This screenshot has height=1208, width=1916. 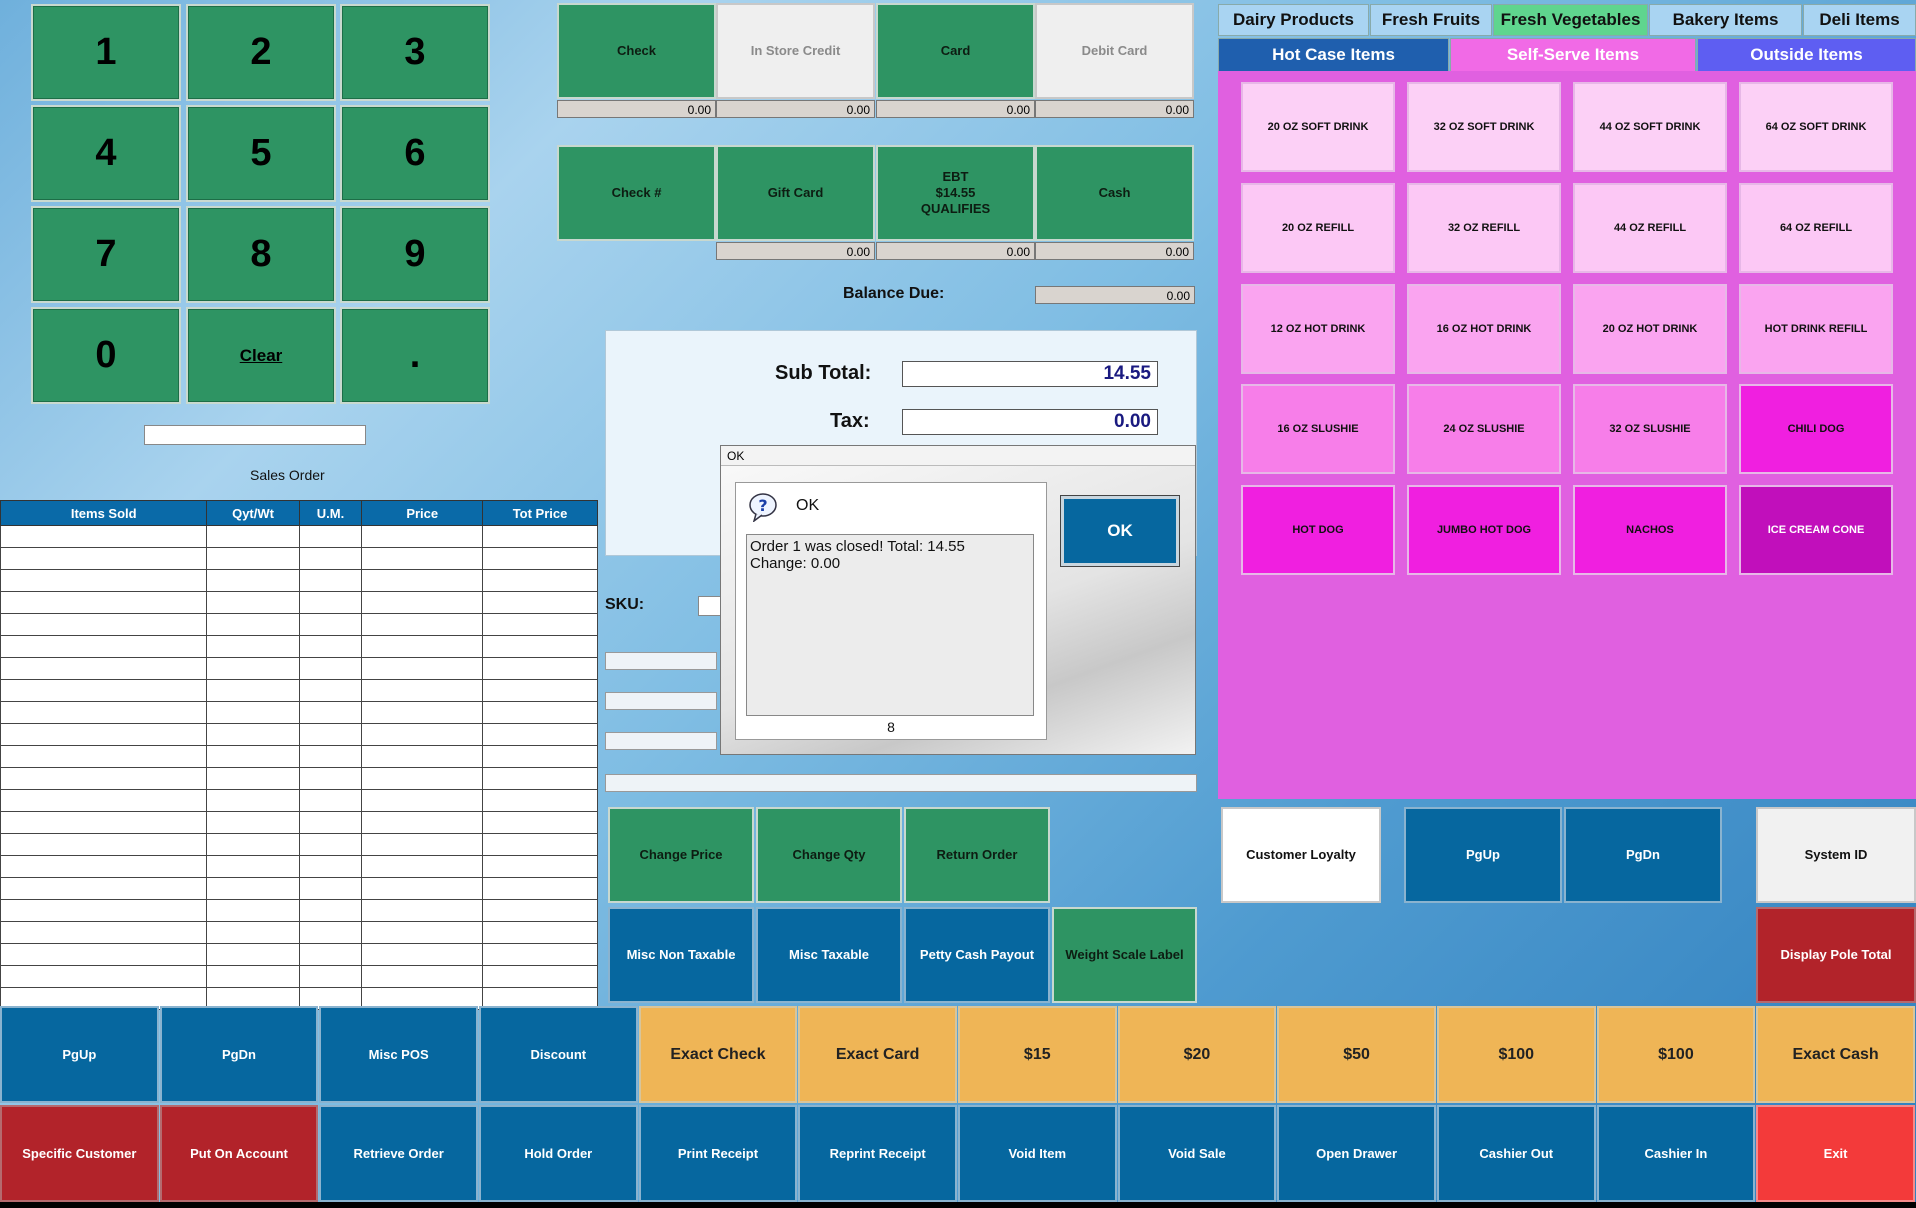 What do you see at coordinates (1484, 329) in the screenshot?
I see `item-16-oz-hot-drink-button: 16 OZ HOT DRINK` at bounding box center [1484, 329].